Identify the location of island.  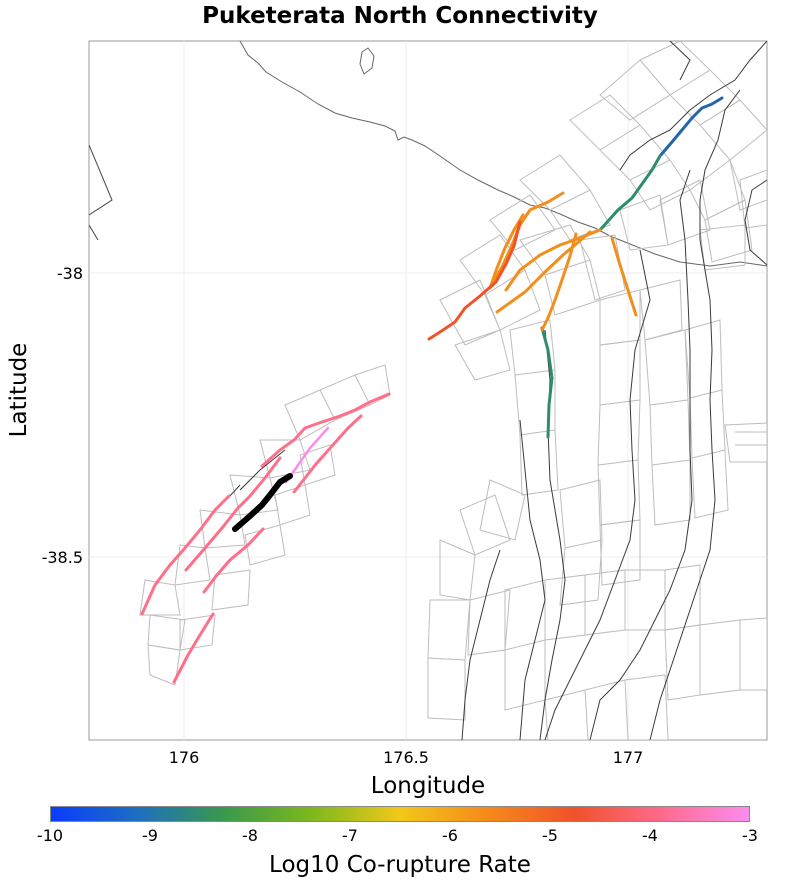
(367, 61).